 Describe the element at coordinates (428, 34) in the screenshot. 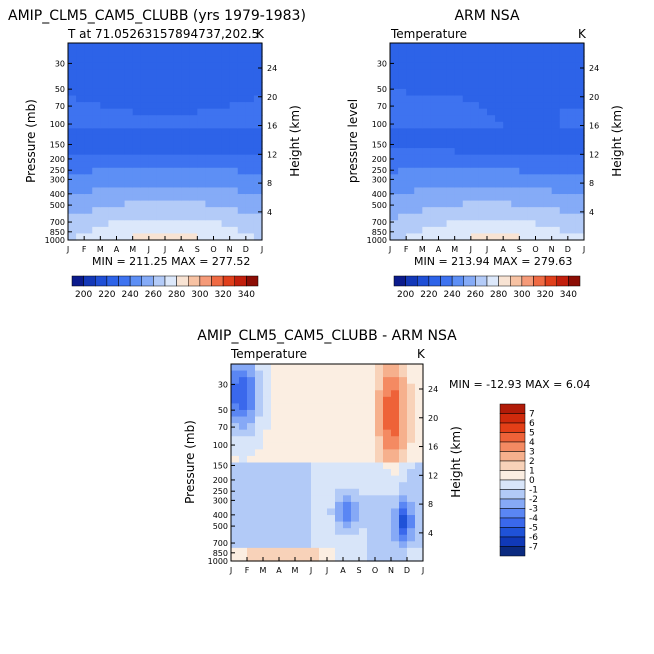

I see `obs-panel-subtitle: Temperature` at that location.